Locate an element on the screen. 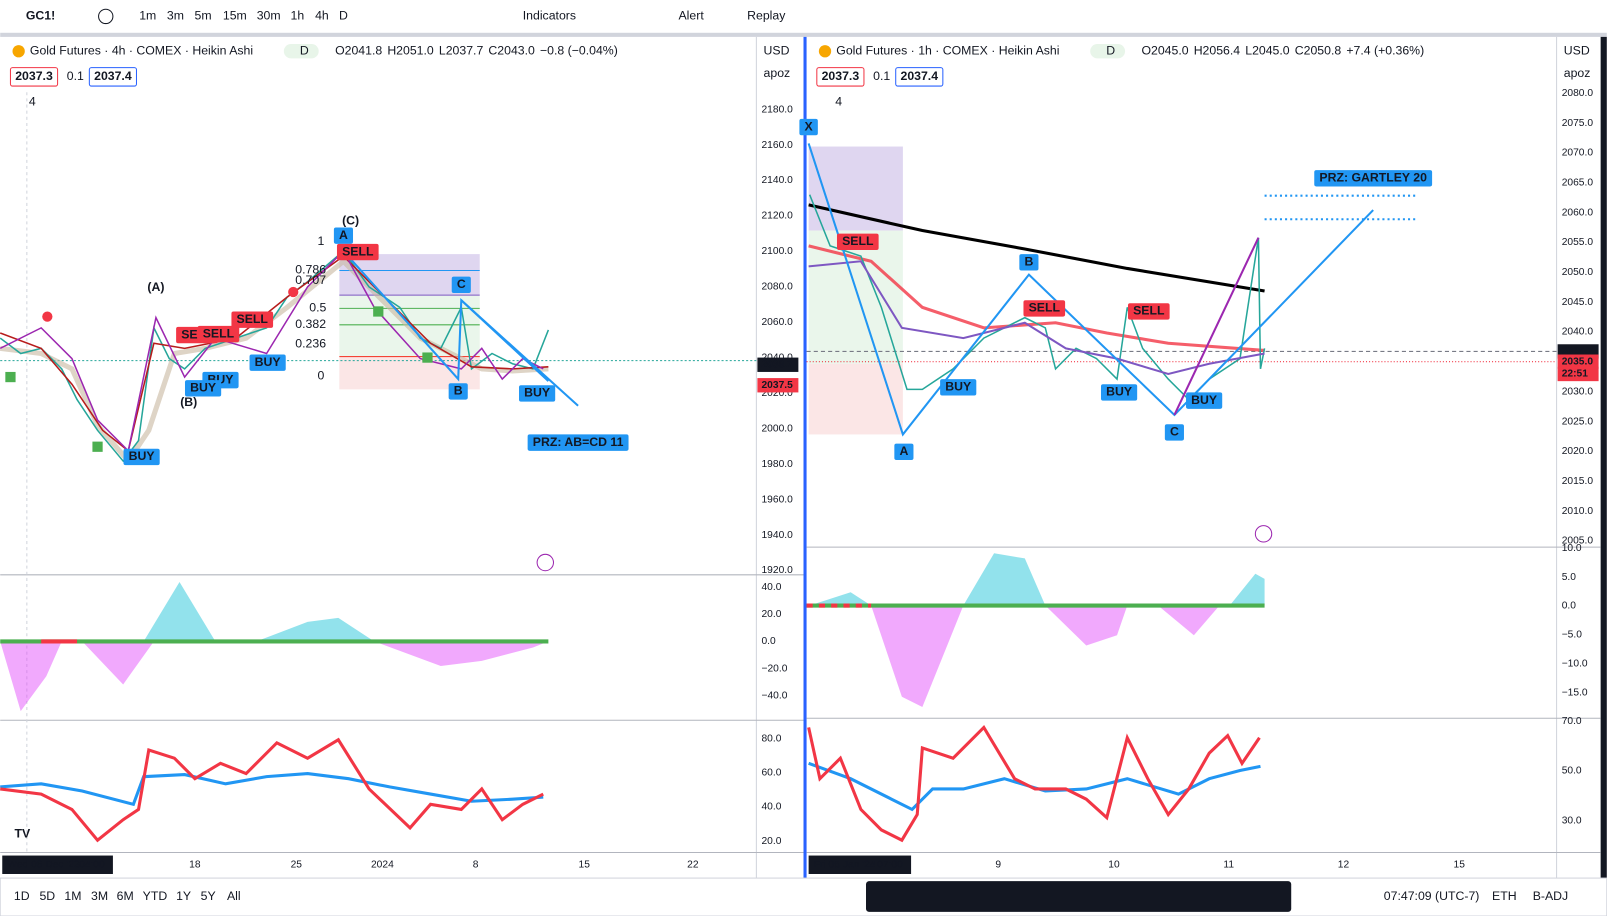  price-tick-label: 2120.0 is located at coordinates (777, 216).